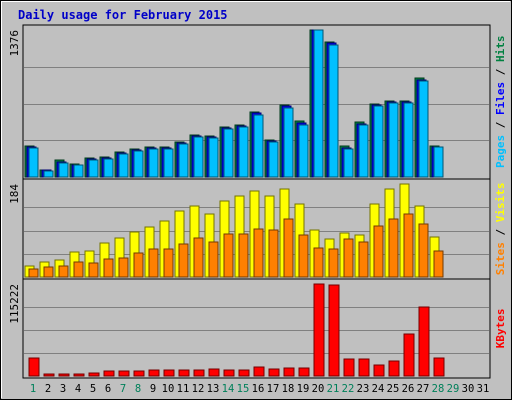 This screenshot has height=400, width=512. Describe the element at coordinates (393, 389) in the screenshot. I see `x-tick-day-25: 25` at that location.